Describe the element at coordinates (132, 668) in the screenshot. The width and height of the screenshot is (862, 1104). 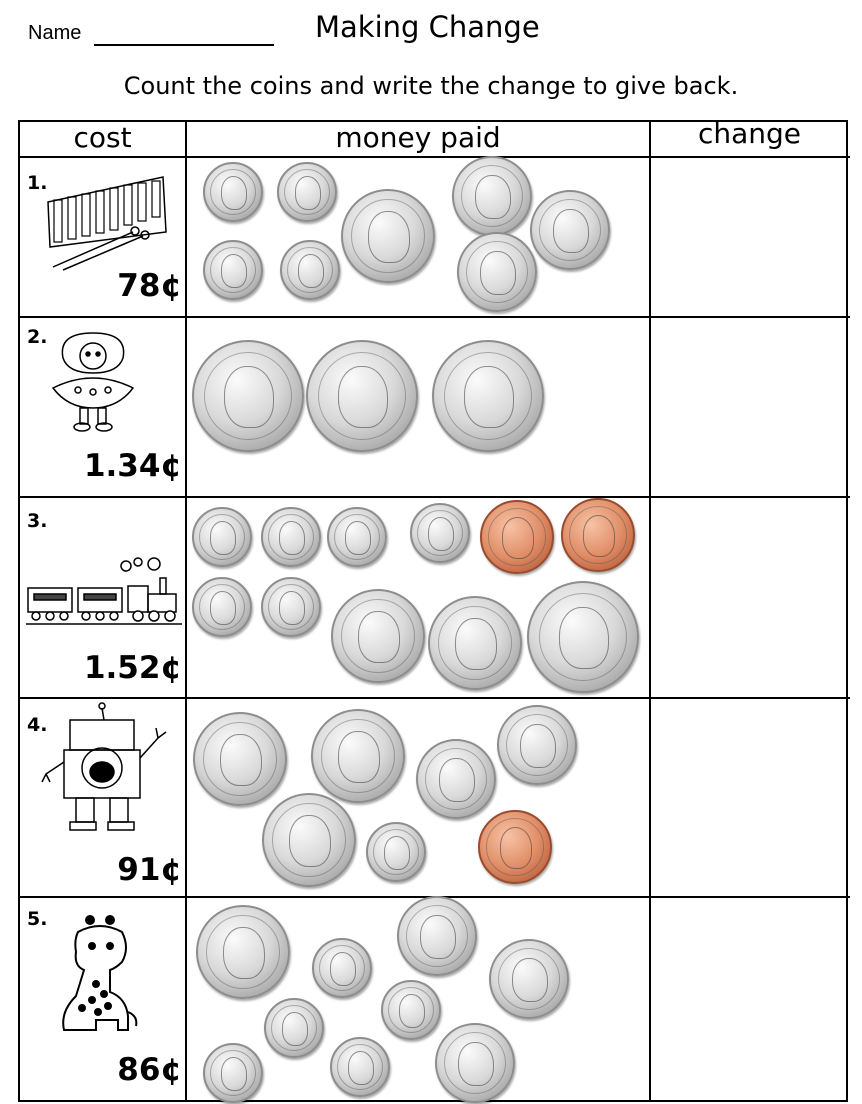
I see `item-price: 1.52¢` at that location.